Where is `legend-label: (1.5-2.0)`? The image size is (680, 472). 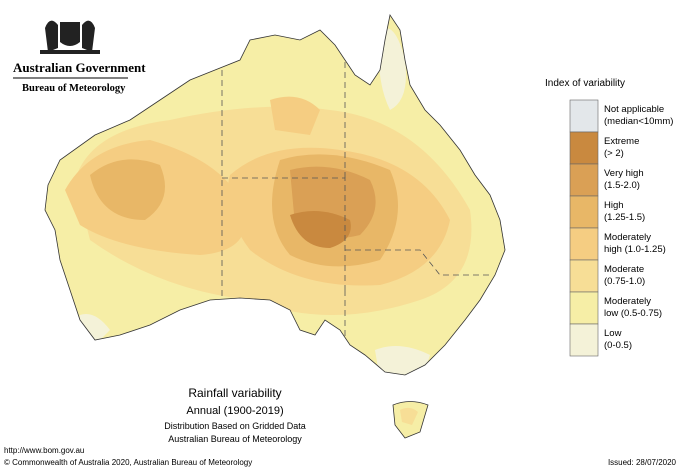
legend-label: (1.5-2.0) is located at coordinates (622, 185).